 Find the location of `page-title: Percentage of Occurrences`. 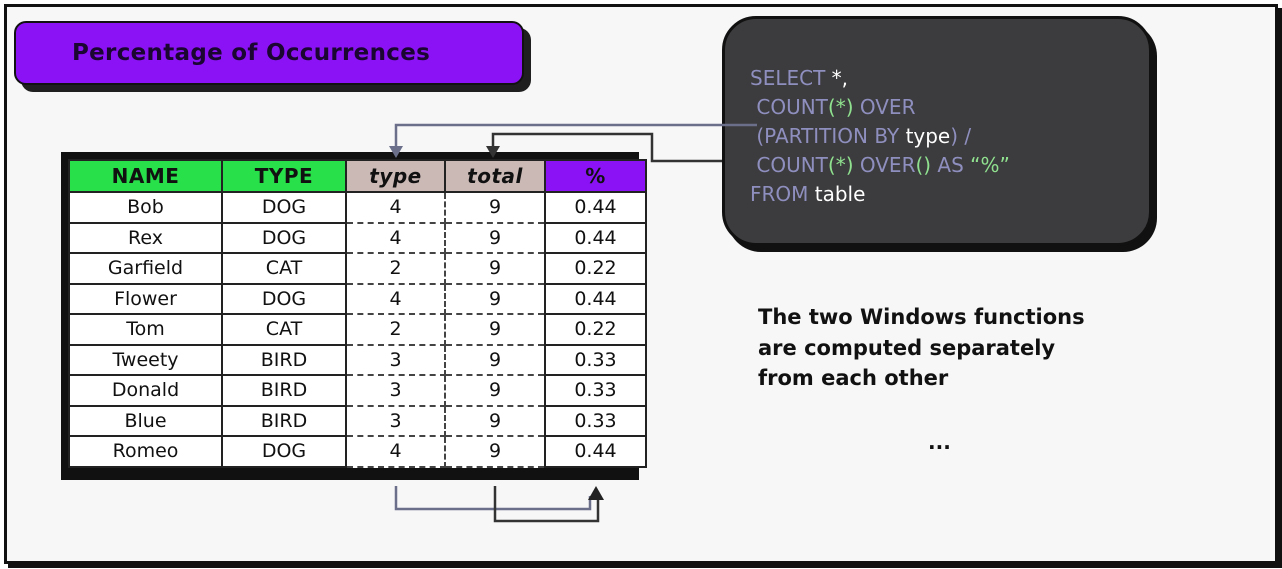

page-title: Percentage of Occurrences is located at coordinates (251, 53).